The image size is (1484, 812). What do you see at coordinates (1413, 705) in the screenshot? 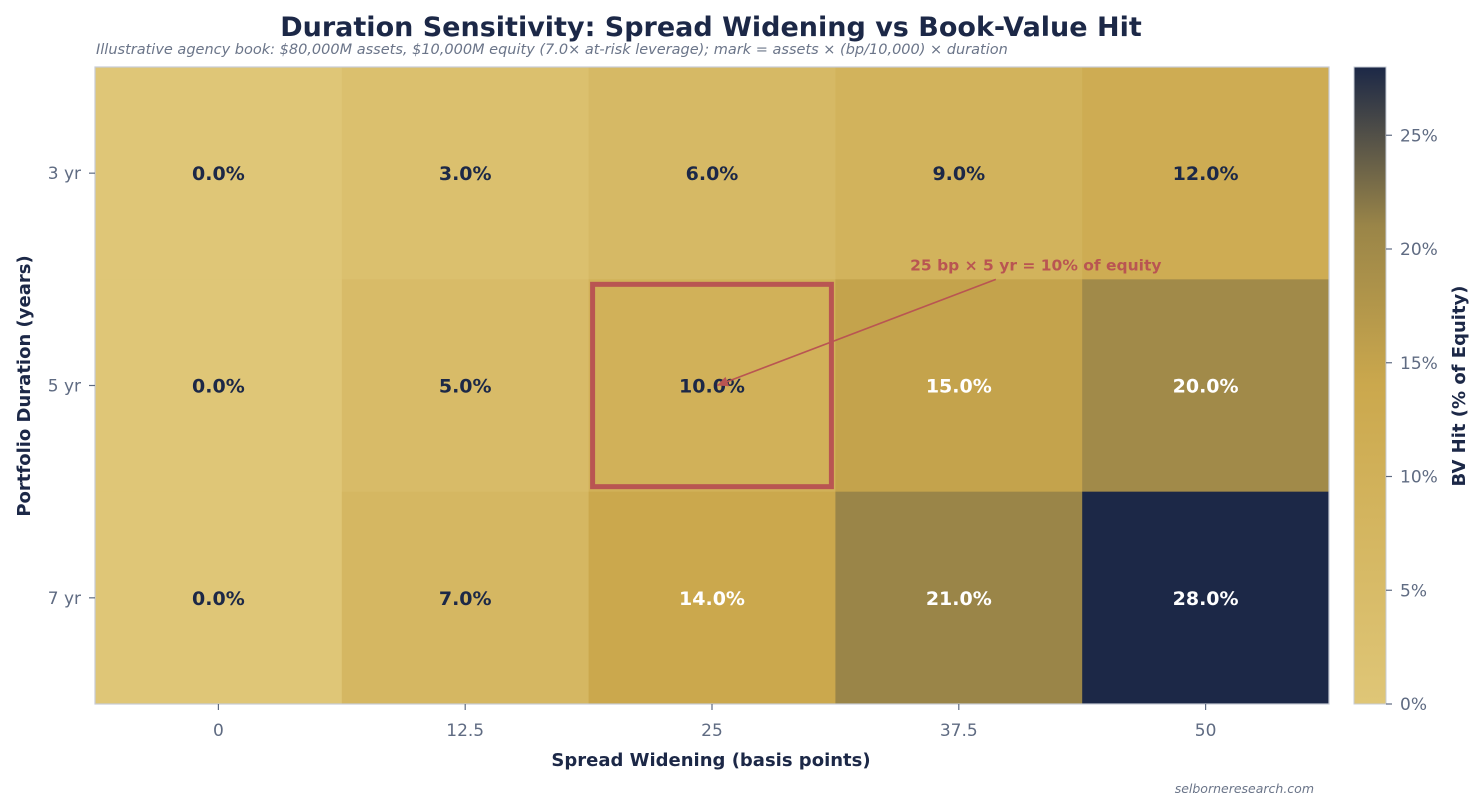
I see `colorbar-tick-label: 0%` at bounding box center [1413, 705].